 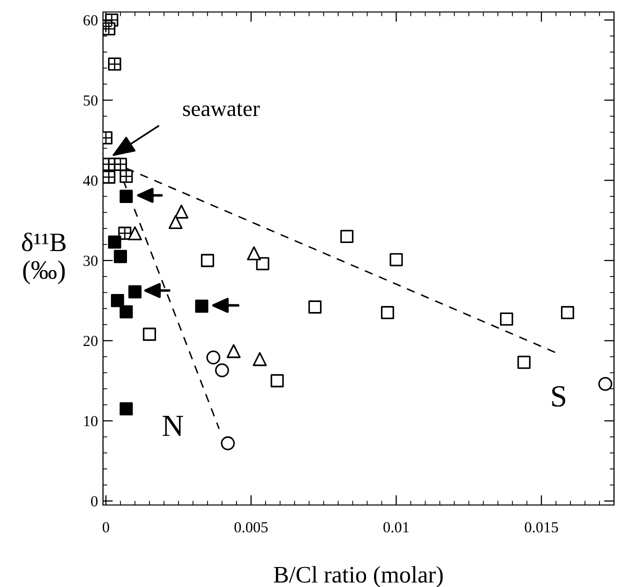 What do you see at coordinates (91, 100) in the screenshot?
I see `y-tick-label: 50` at bounding box center [91, 100].